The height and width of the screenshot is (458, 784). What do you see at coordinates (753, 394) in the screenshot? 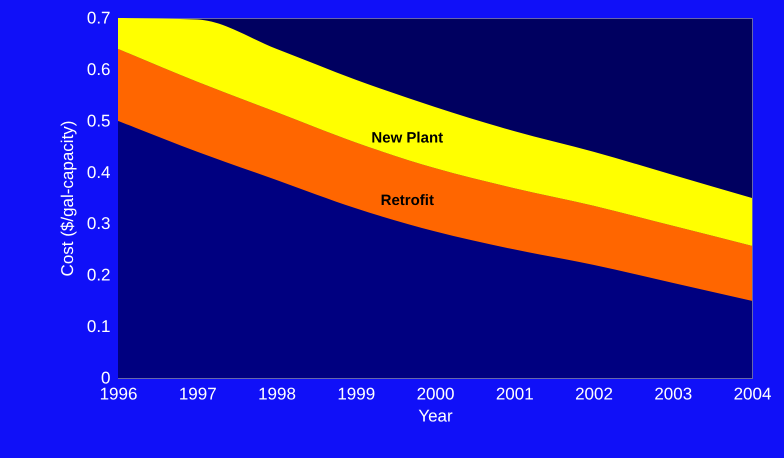
I see `x-tick-label: 2004` at bounding box center [753, 394].